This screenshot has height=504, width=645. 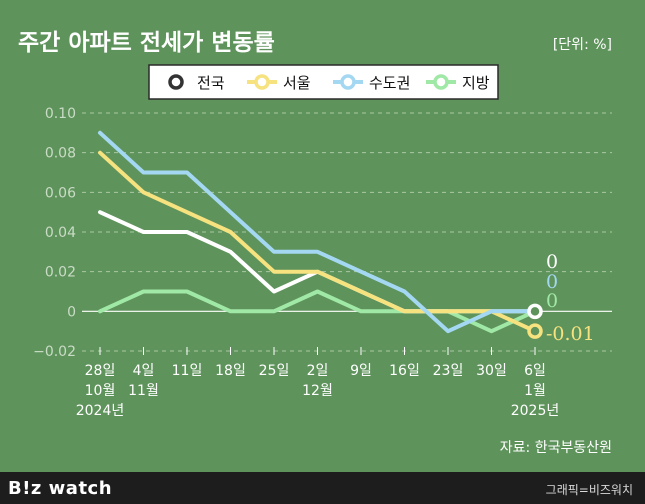 I want to click on x-tick-label: 18일, so click(x=230, y=371).